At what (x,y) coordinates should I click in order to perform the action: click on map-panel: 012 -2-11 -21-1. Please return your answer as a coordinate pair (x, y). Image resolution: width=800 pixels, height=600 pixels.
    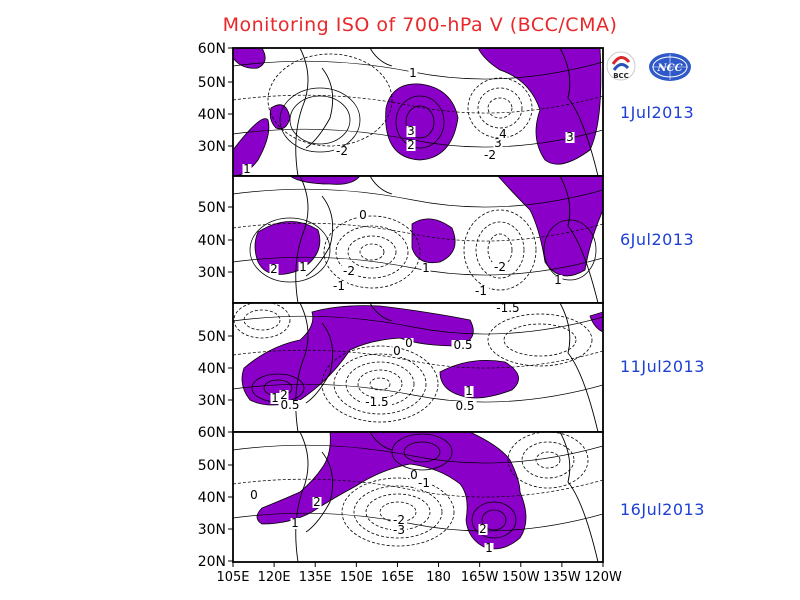
    Looking at the image, I should click on (418, 239).